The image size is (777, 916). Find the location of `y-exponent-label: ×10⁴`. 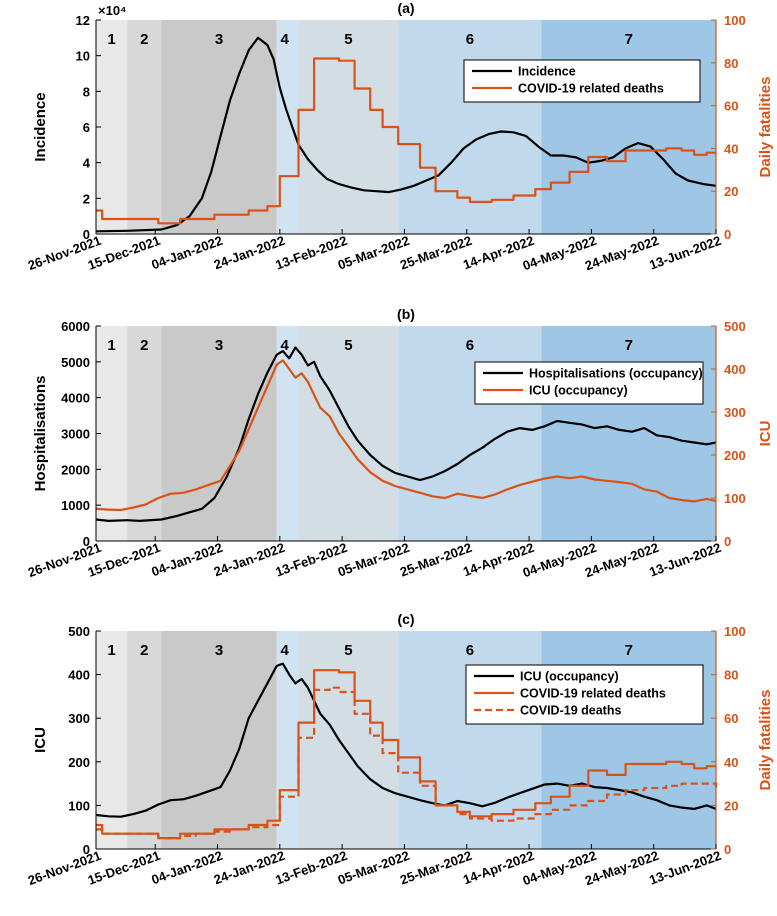

y-exponent-label: ×10⁴ is located at coordinates (112, 10).